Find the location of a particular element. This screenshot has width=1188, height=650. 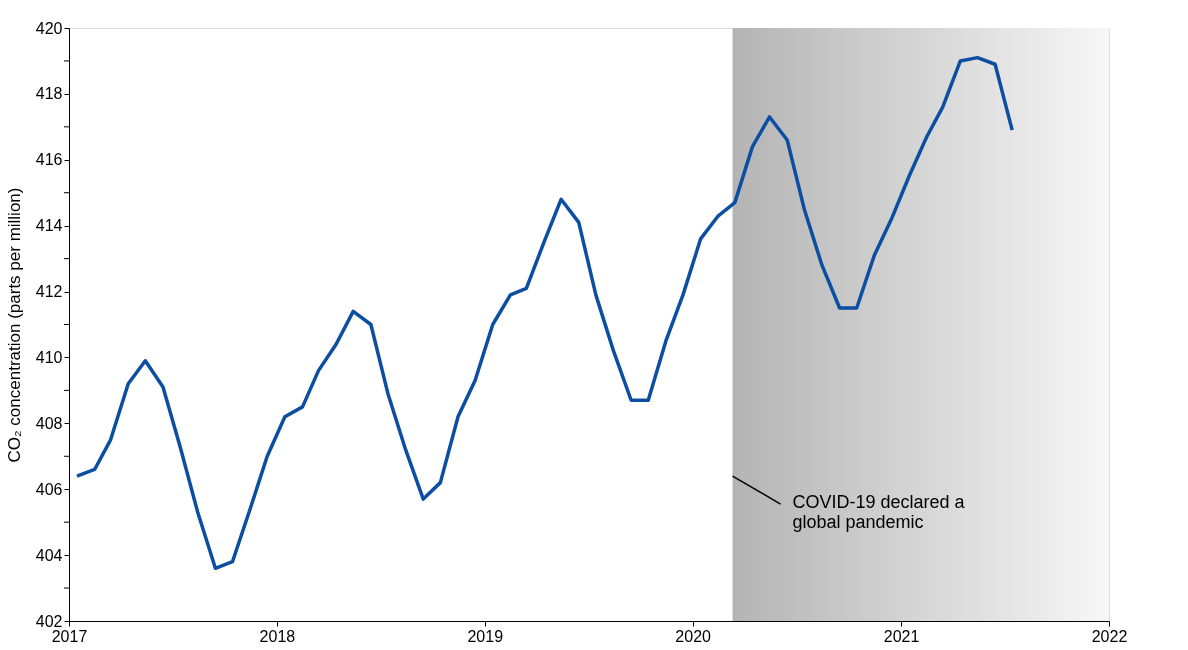

x-tick-label: 2021 is located at coordinates (901, 636).